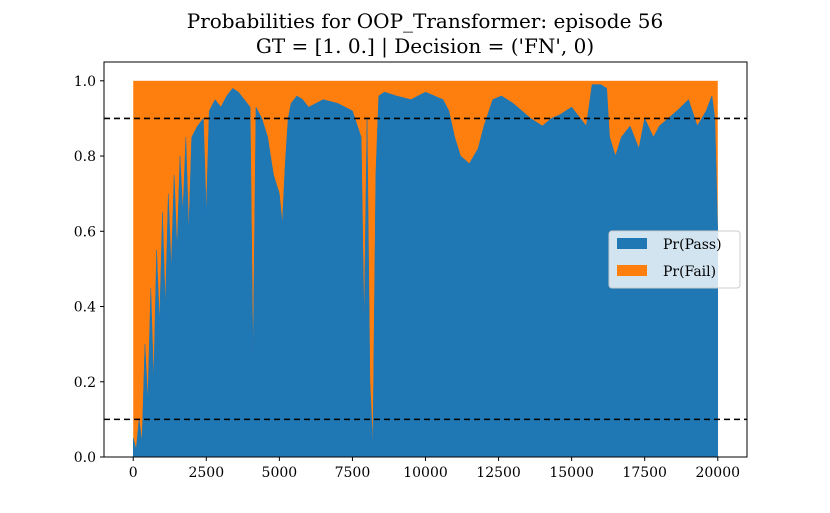 The image size is (830, 513). I want to click on y-tick-label: 1.0, so click(85, 82).